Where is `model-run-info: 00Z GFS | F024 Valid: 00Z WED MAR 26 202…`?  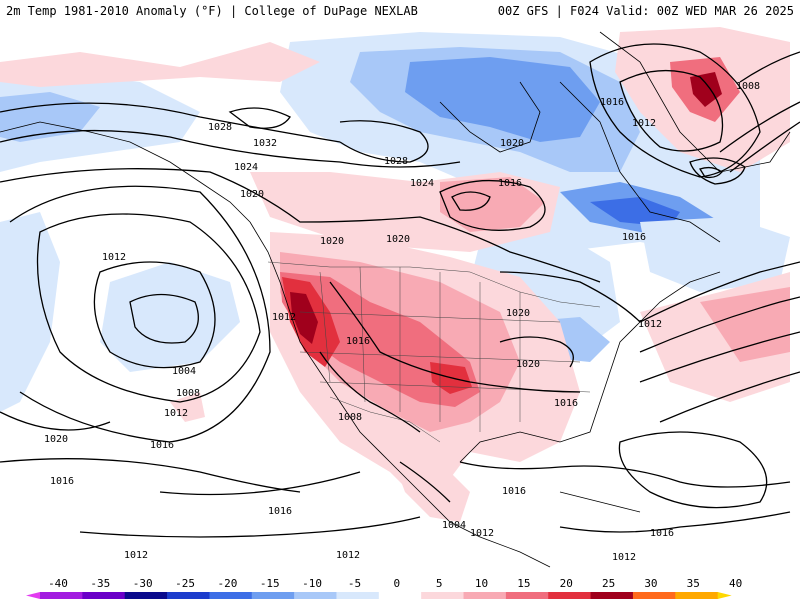
model-run-info: 00Z GFS | F024 Valid: 00Z WED MAR 26 202… is located at coordinates (645, 11).